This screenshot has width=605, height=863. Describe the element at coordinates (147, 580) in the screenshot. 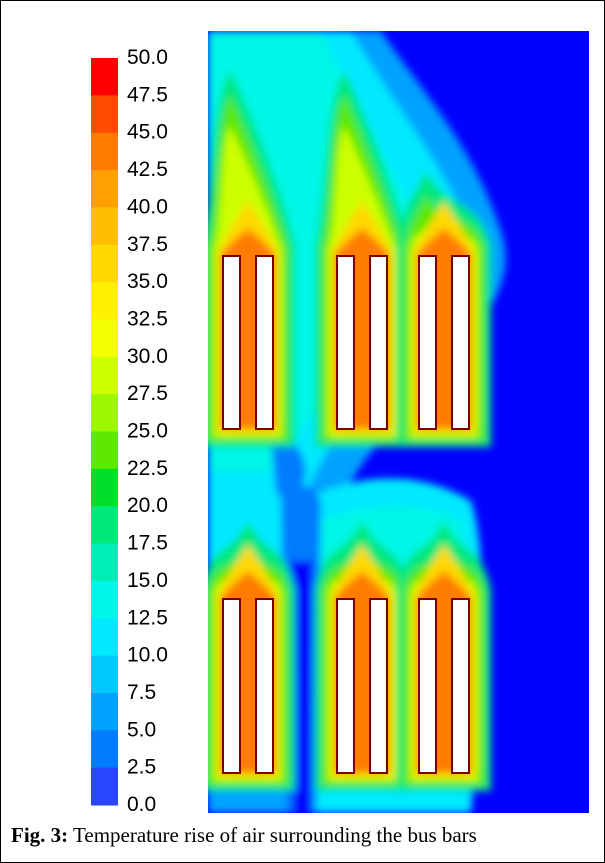

I see `colorbar-tick-label: 15.0` at that location.